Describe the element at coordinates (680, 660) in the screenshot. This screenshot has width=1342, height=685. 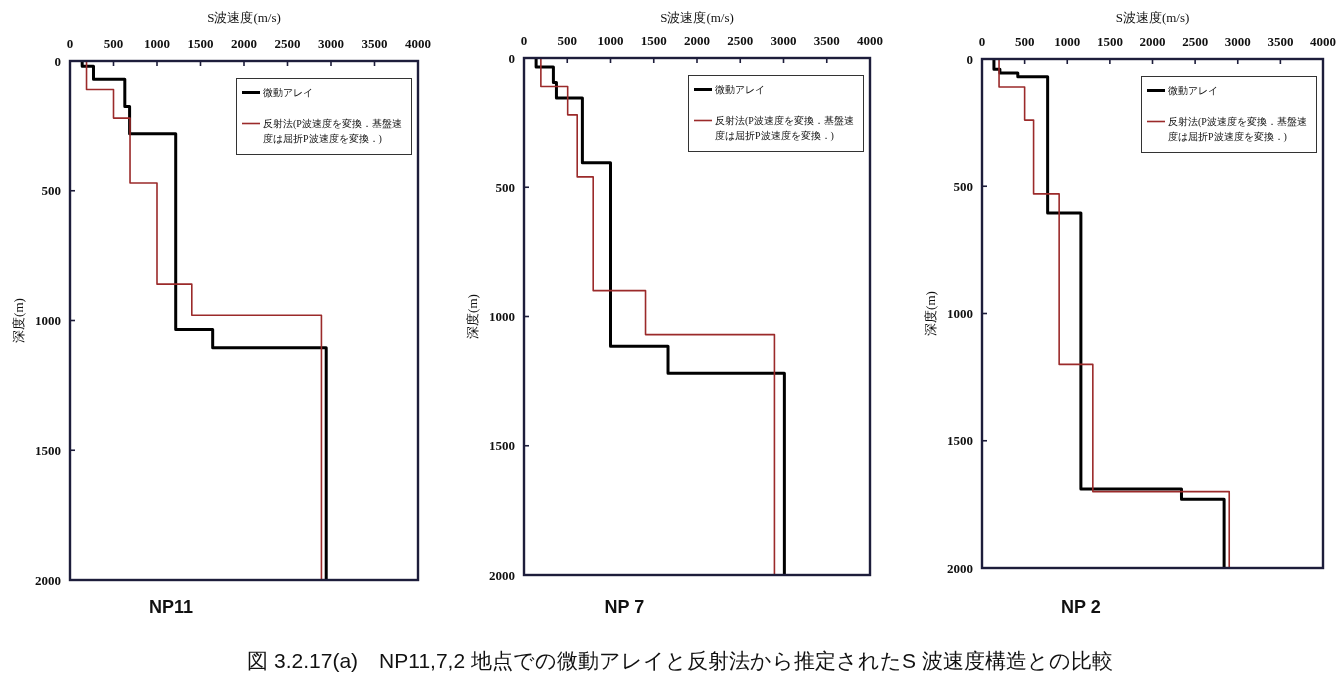
I see `caption: 図 3.2.17(a) NP11,7,2 地点での微動アレイと反射法から推定されたS 波速度構造との比較` at that location.